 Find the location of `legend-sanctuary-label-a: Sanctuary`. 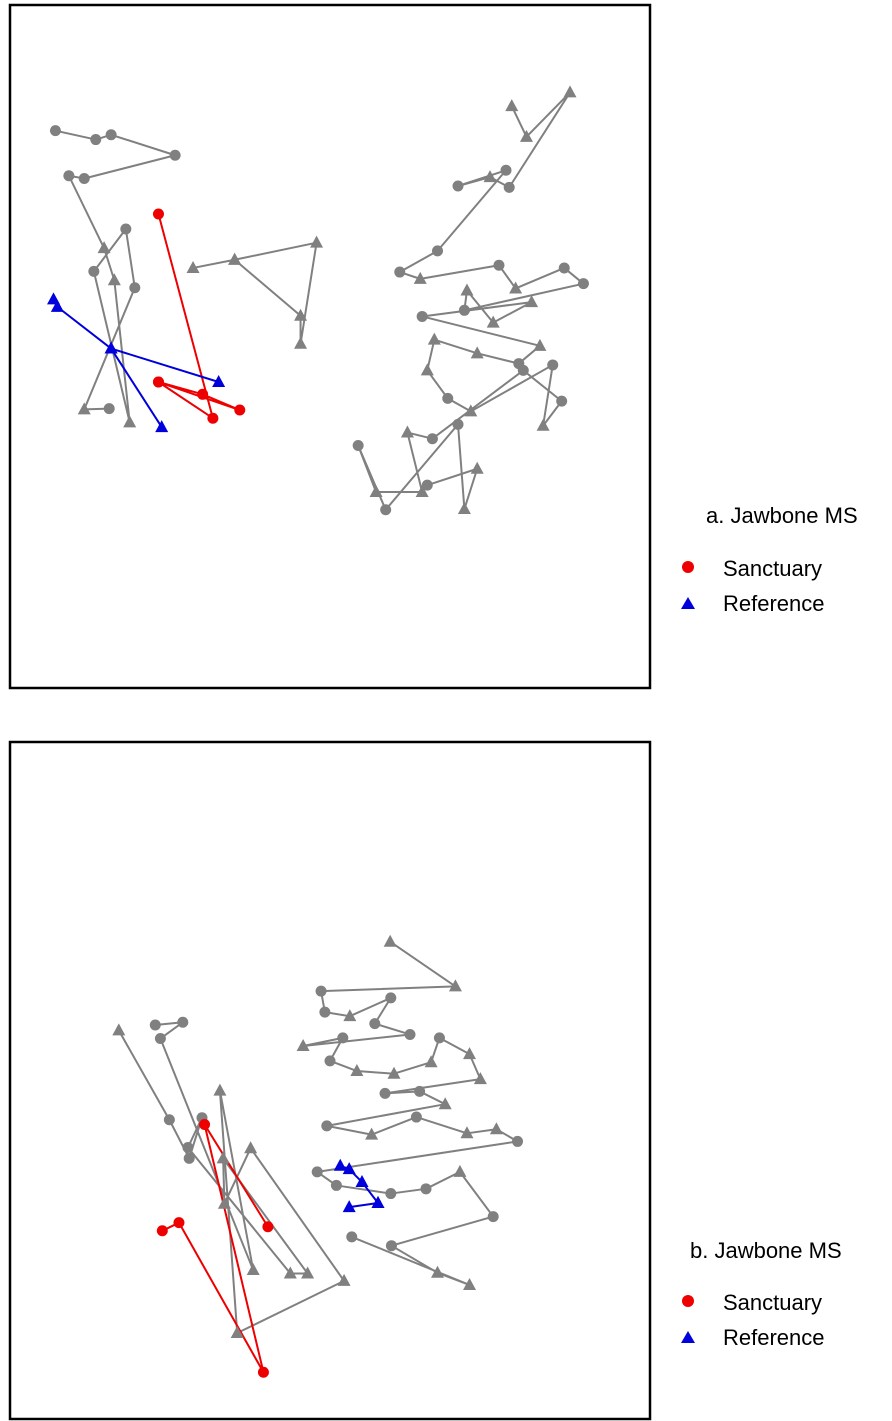

legend-sanctuary-label-a: Sanctuary is located at coordinates (772, 568).